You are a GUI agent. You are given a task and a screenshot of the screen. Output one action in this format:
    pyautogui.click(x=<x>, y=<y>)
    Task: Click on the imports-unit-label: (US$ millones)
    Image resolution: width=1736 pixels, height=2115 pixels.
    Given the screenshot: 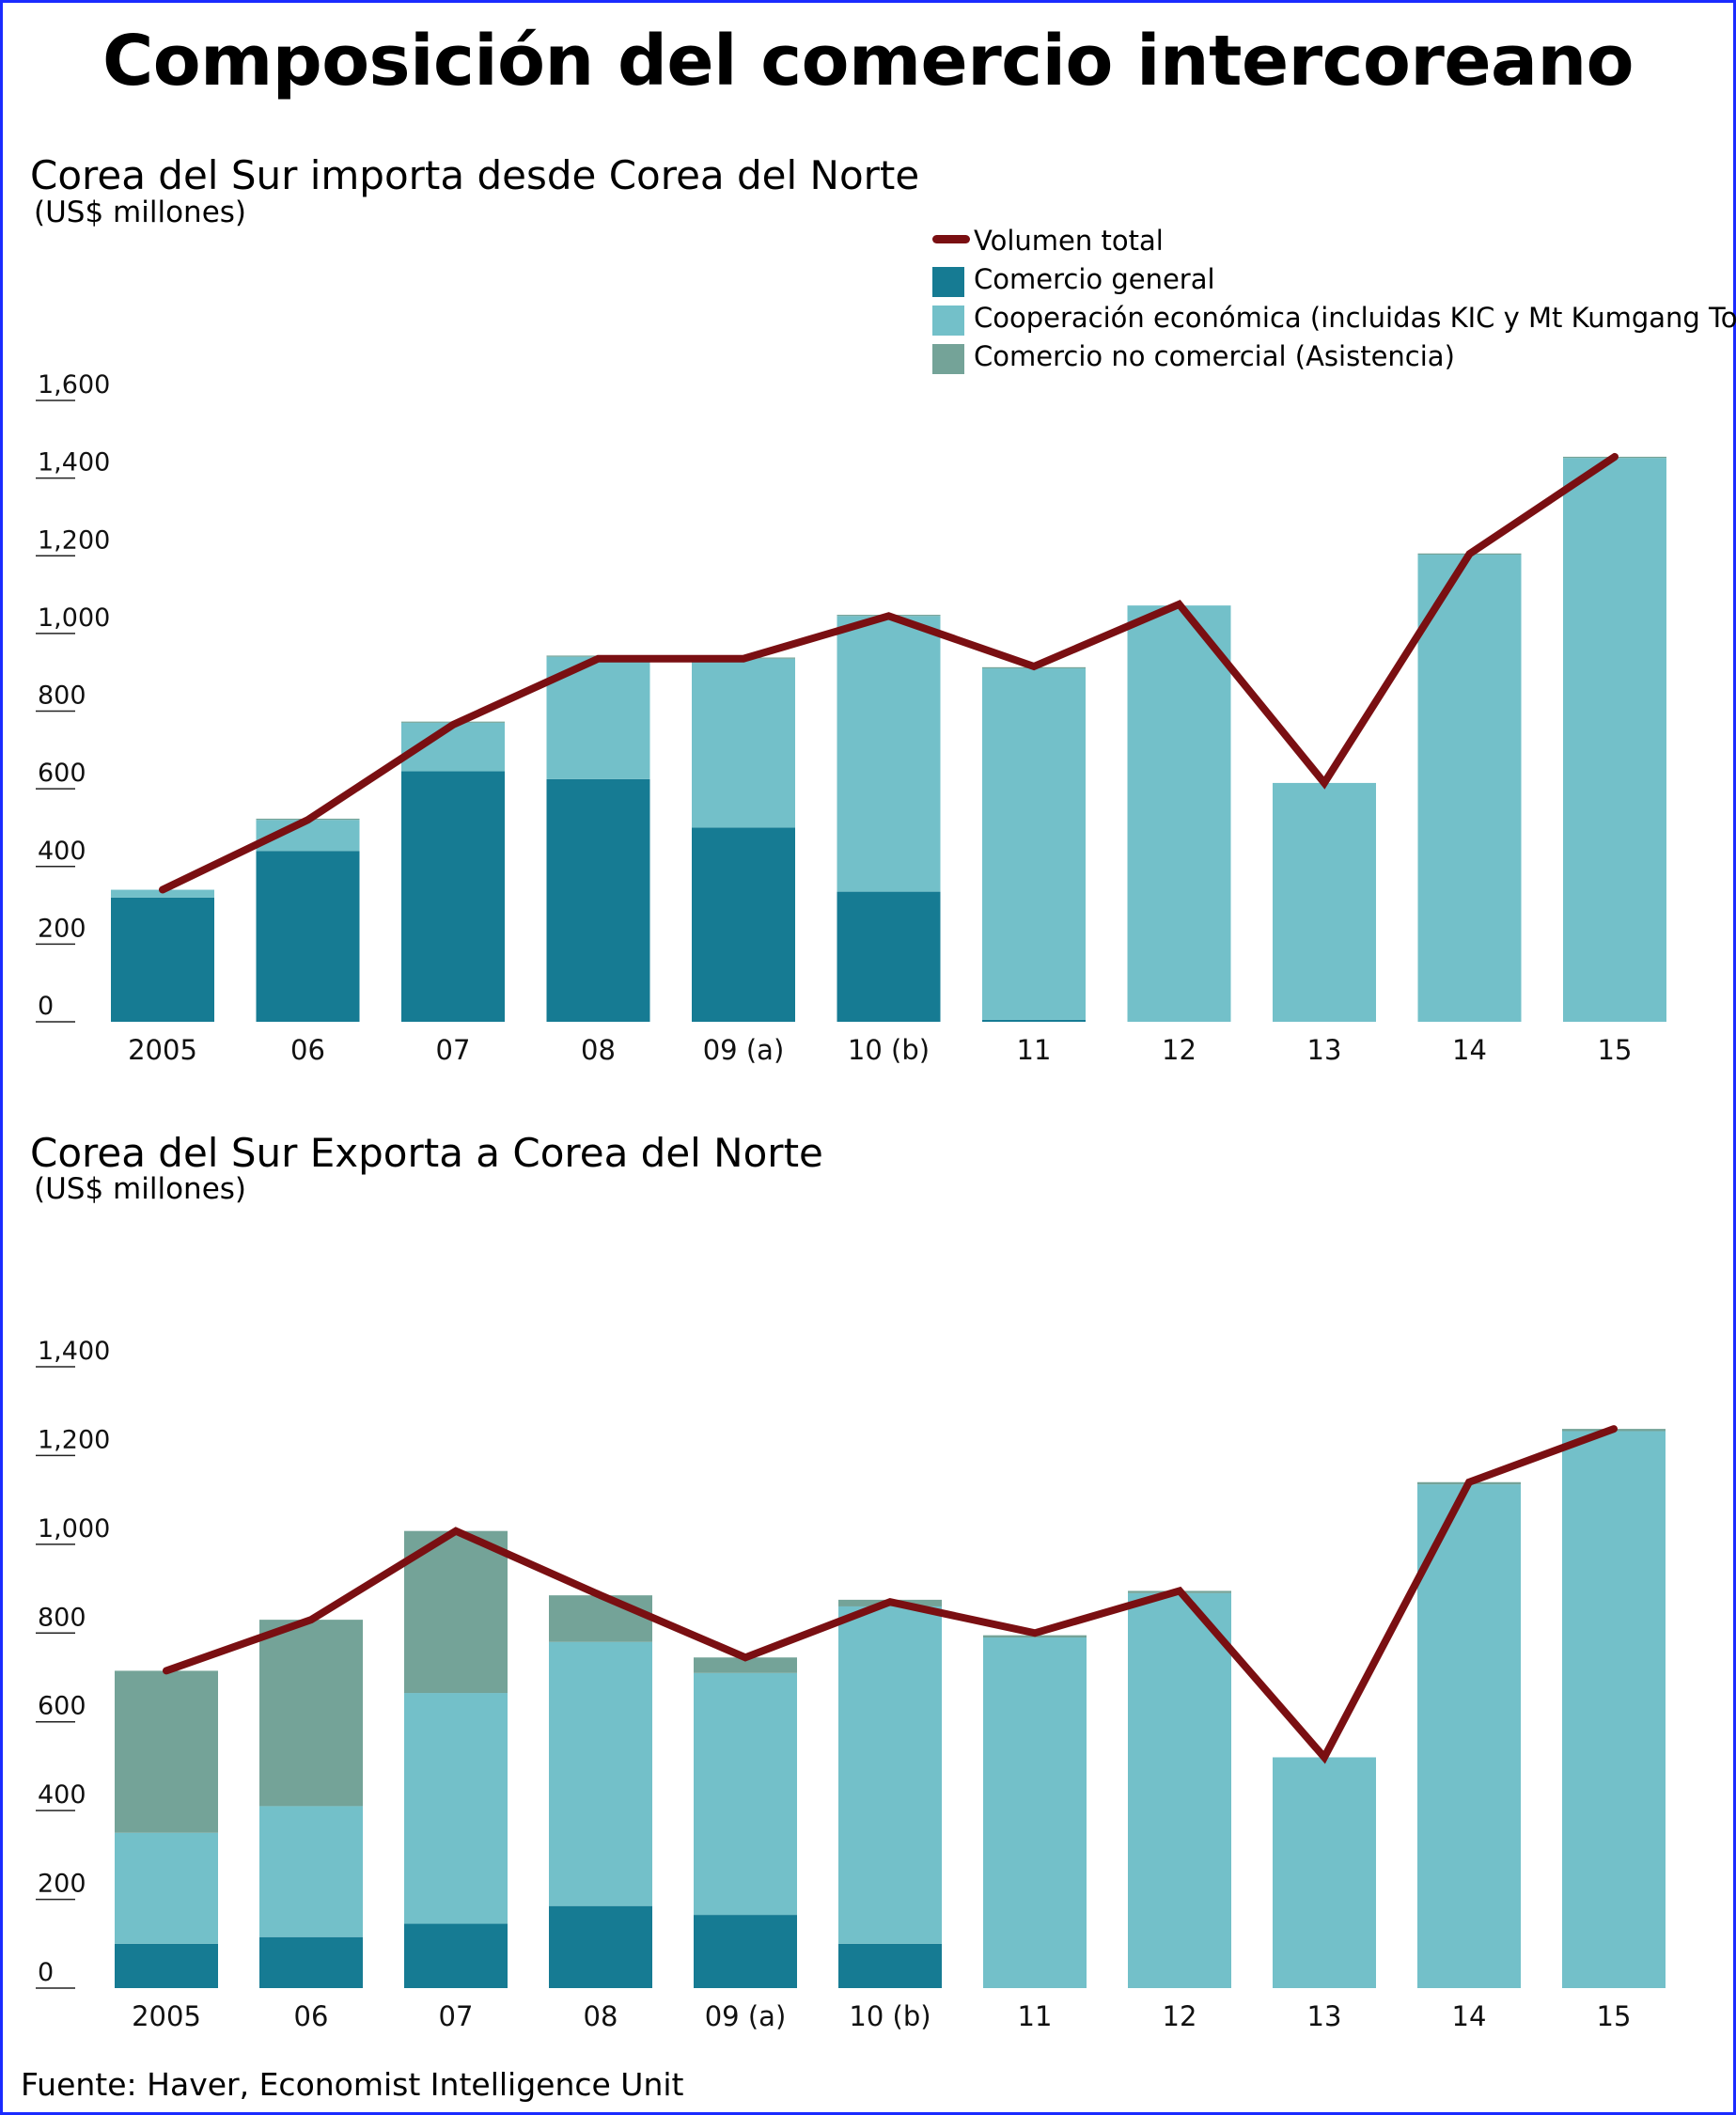 What is the action you would take?
    pyautogui.click(x=140, y=212)
    